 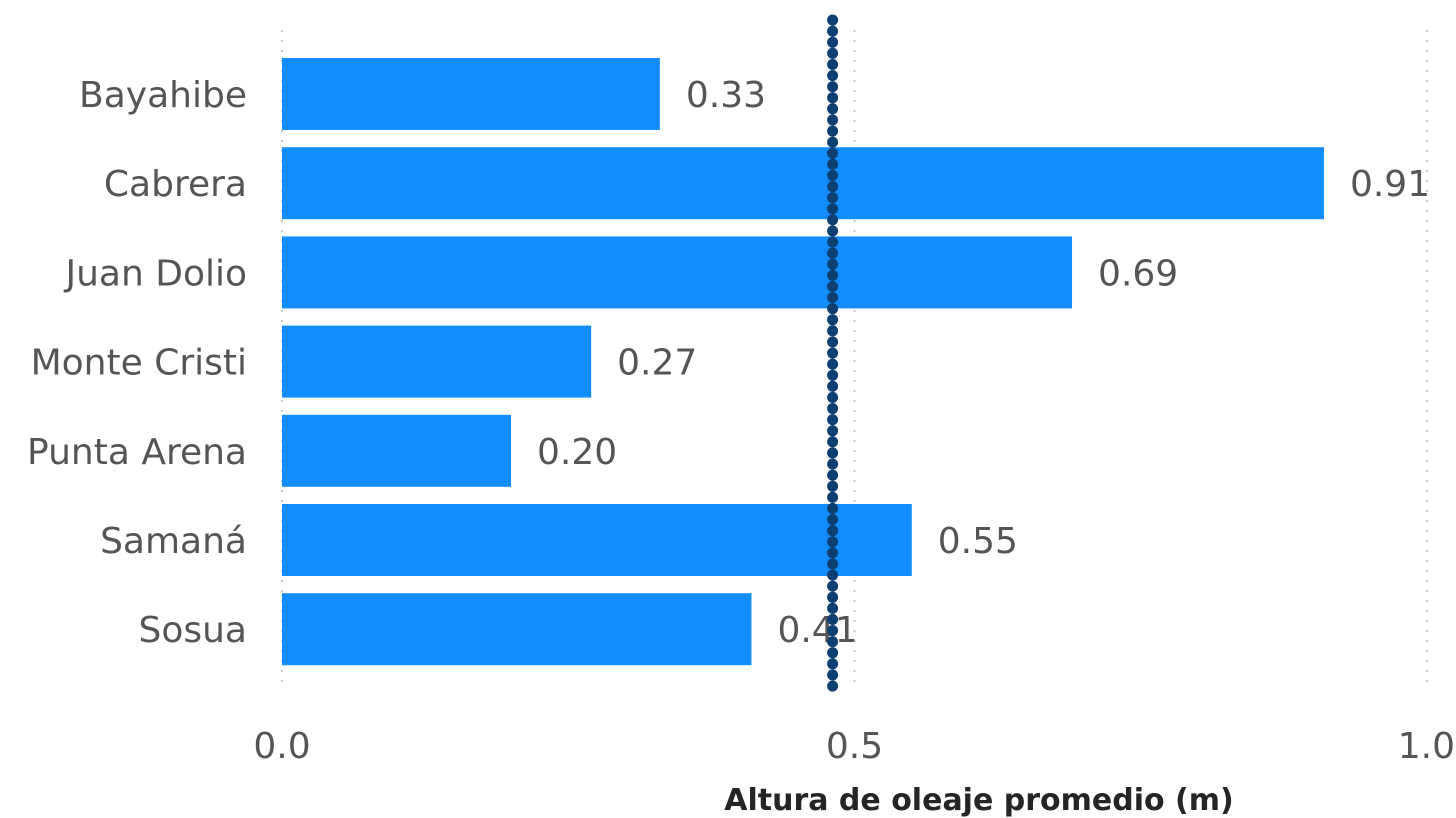 What do you see at coordinates (978, 541) in the screenshot?
I see `data-label: 0.55` at bounding box center [978, 541].